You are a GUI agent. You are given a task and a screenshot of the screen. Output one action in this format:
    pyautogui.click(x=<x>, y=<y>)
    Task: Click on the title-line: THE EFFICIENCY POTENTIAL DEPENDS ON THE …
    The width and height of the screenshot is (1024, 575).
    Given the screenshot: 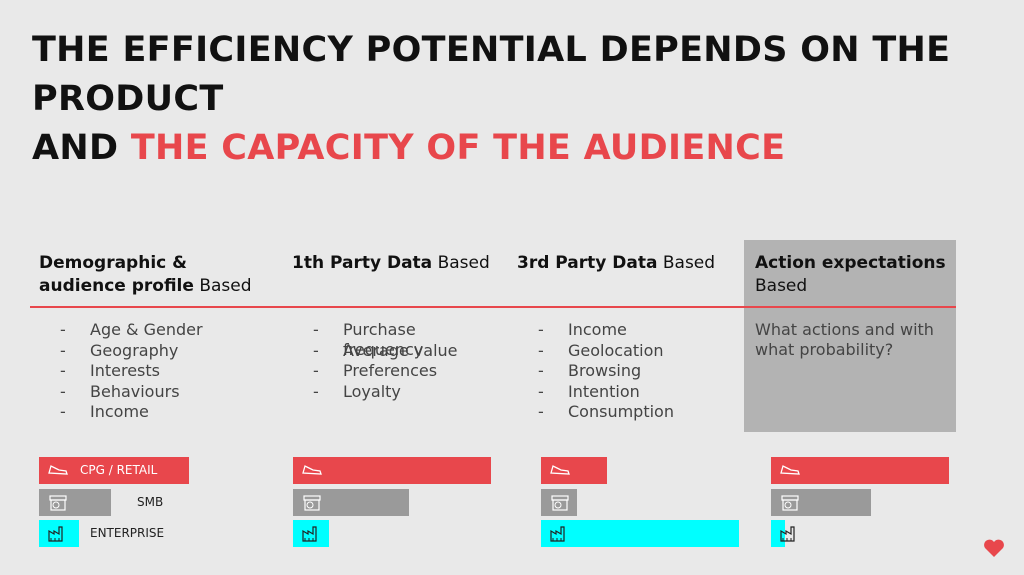 What is the action you would take?
    pyautogui.click(x=491, y=74)
    